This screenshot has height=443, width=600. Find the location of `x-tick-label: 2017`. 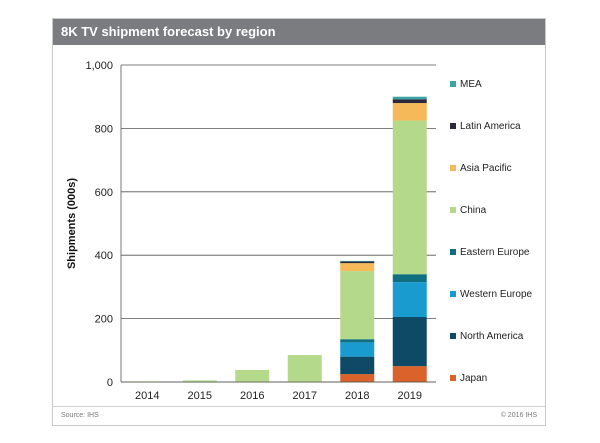

x-tick-label: 2017 is located at coordinates (305, 396).